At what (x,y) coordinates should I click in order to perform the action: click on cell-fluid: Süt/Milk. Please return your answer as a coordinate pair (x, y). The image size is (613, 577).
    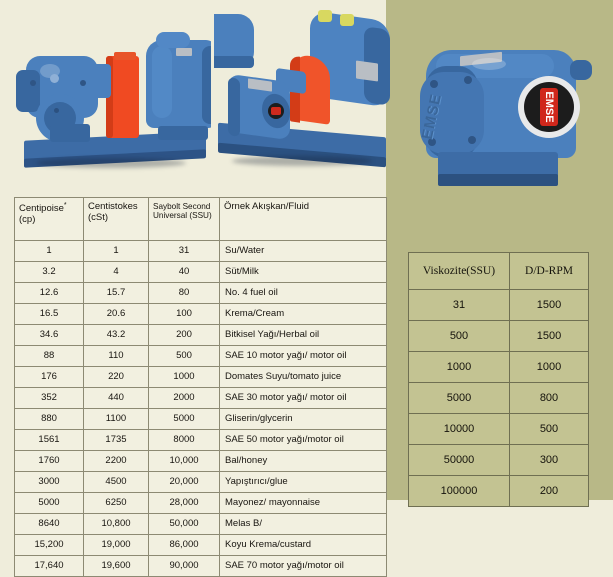
    Looking at the image, I should click on (303, 272).